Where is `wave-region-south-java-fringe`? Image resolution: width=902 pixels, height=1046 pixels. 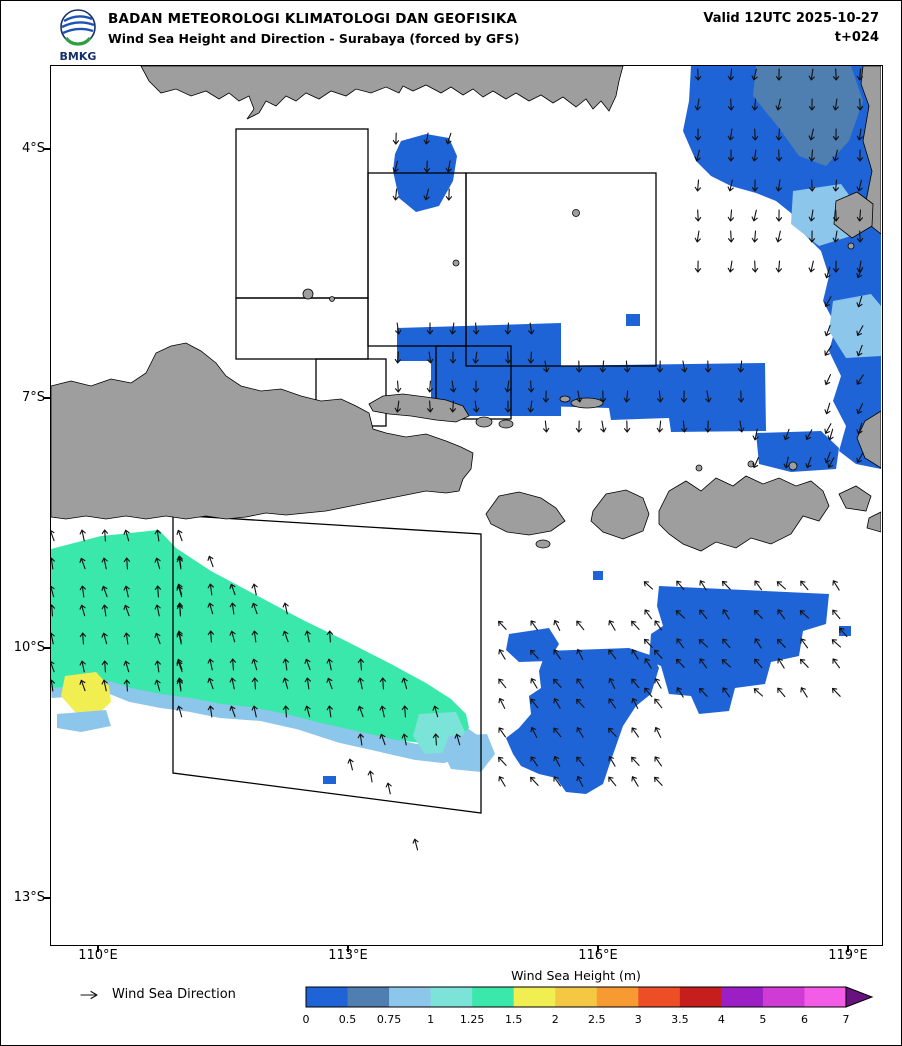 wave-region-south-java-fringe is located at coordinates (265, 720).